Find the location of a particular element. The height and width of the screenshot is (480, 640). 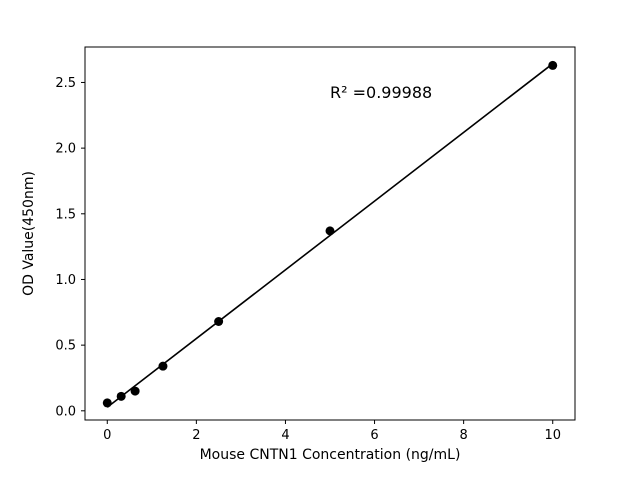

y-tick-label: 0.0 is located at coordinates (65, 411).